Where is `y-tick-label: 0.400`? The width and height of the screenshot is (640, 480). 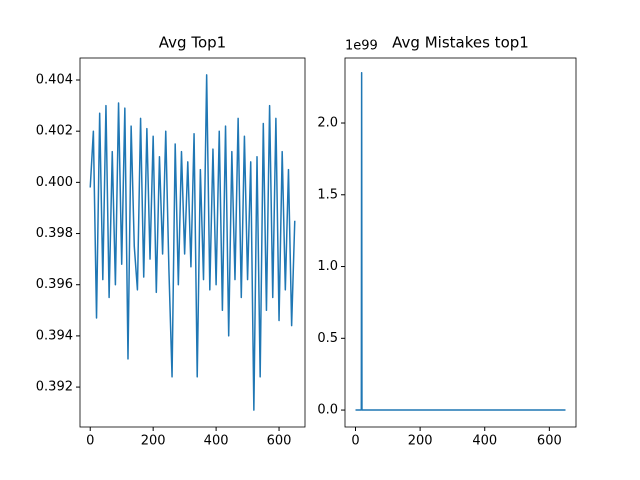 y-tick-label: 0.400 is located at coordinates (54, 182).